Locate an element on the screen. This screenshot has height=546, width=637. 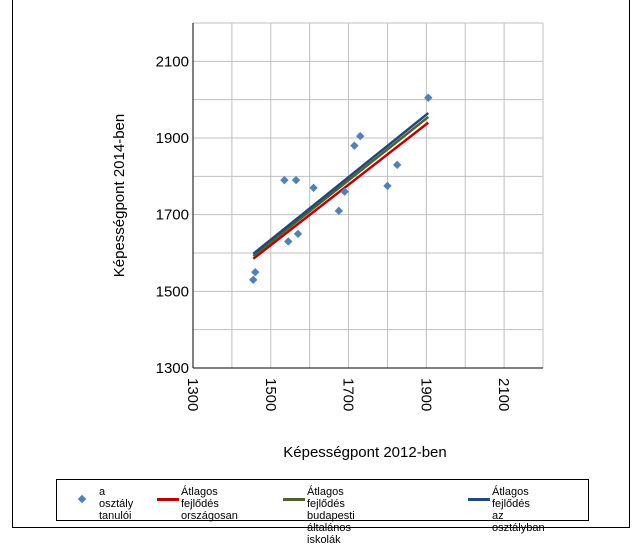
x-tick-label: 1700 is located at coordinates (348, 394).